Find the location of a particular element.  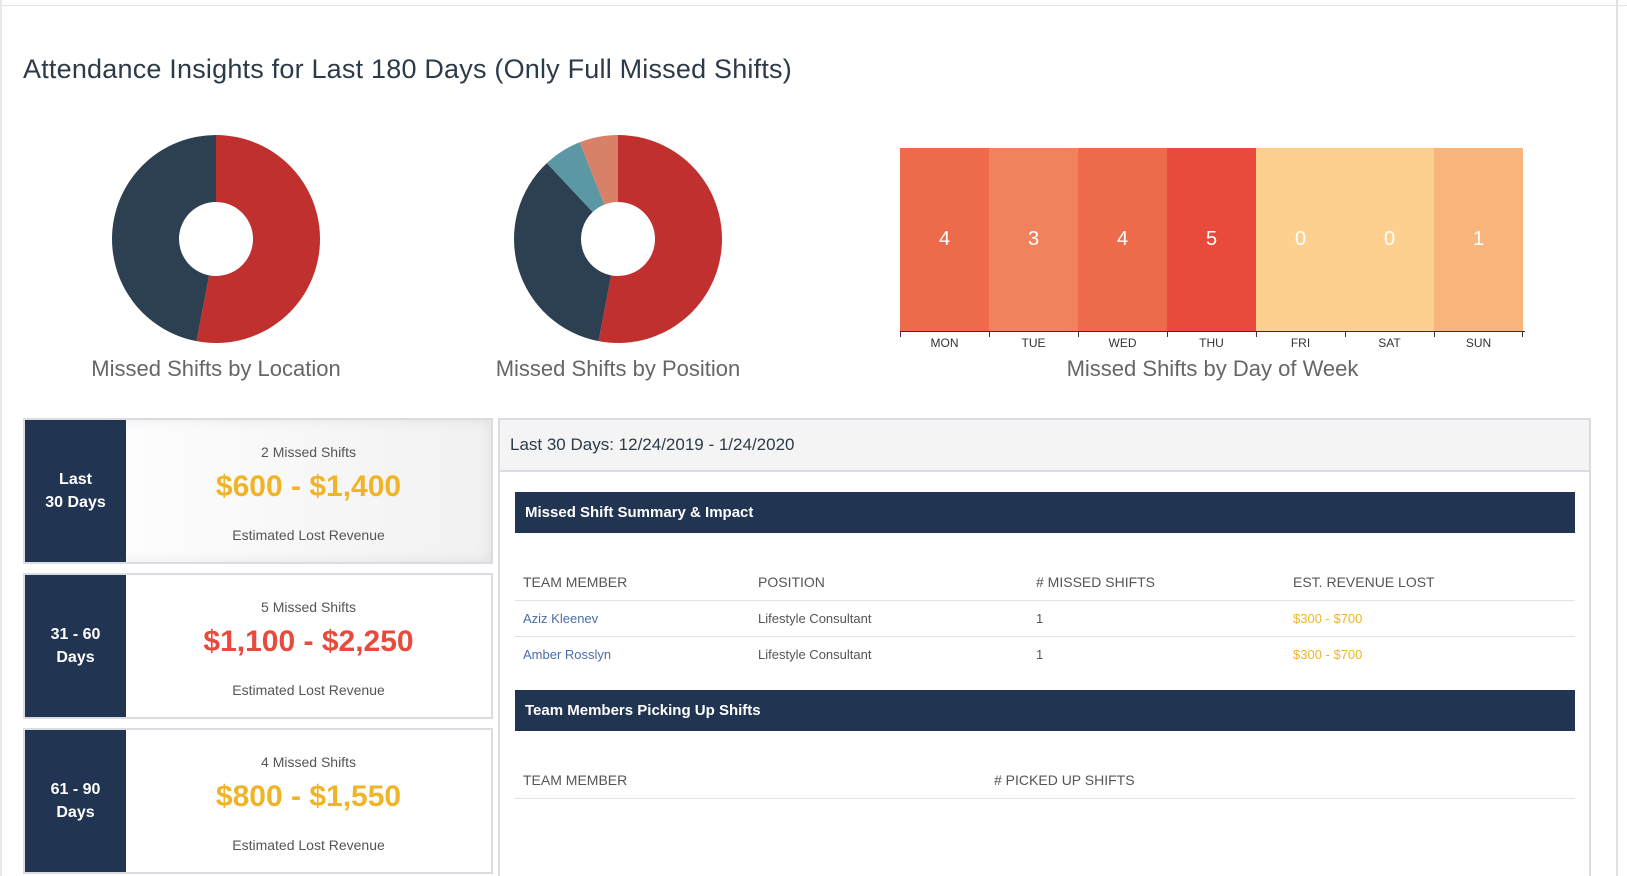

heatmap-axis-line is located at coordinates (1212, 331).